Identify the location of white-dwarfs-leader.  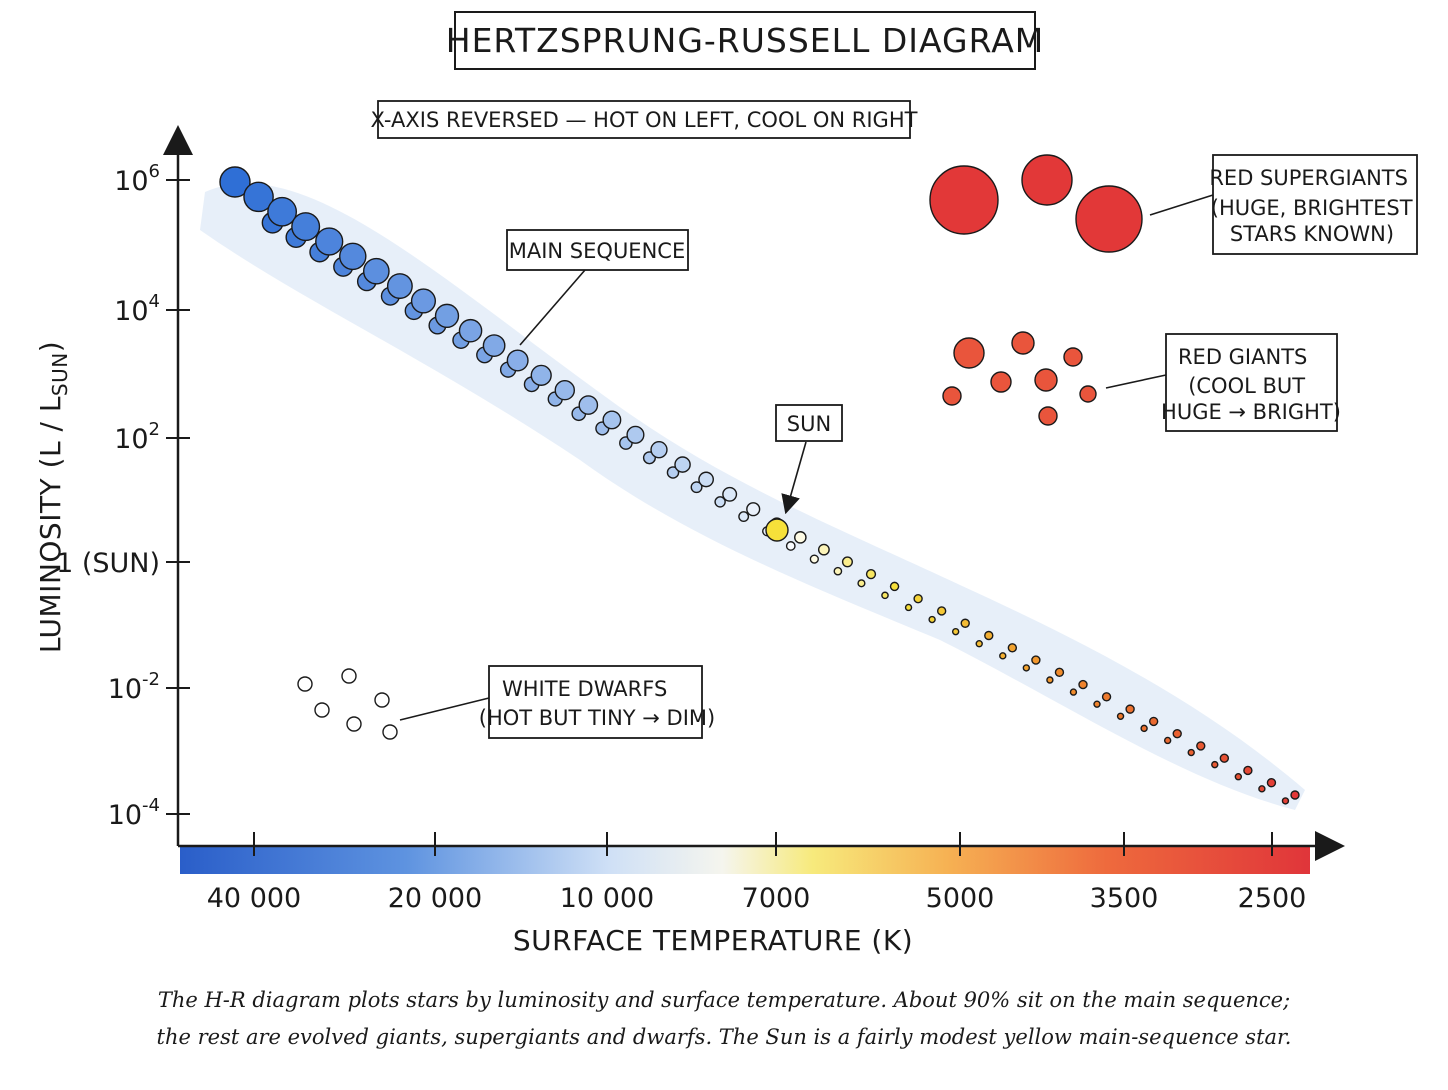
(444, 709).